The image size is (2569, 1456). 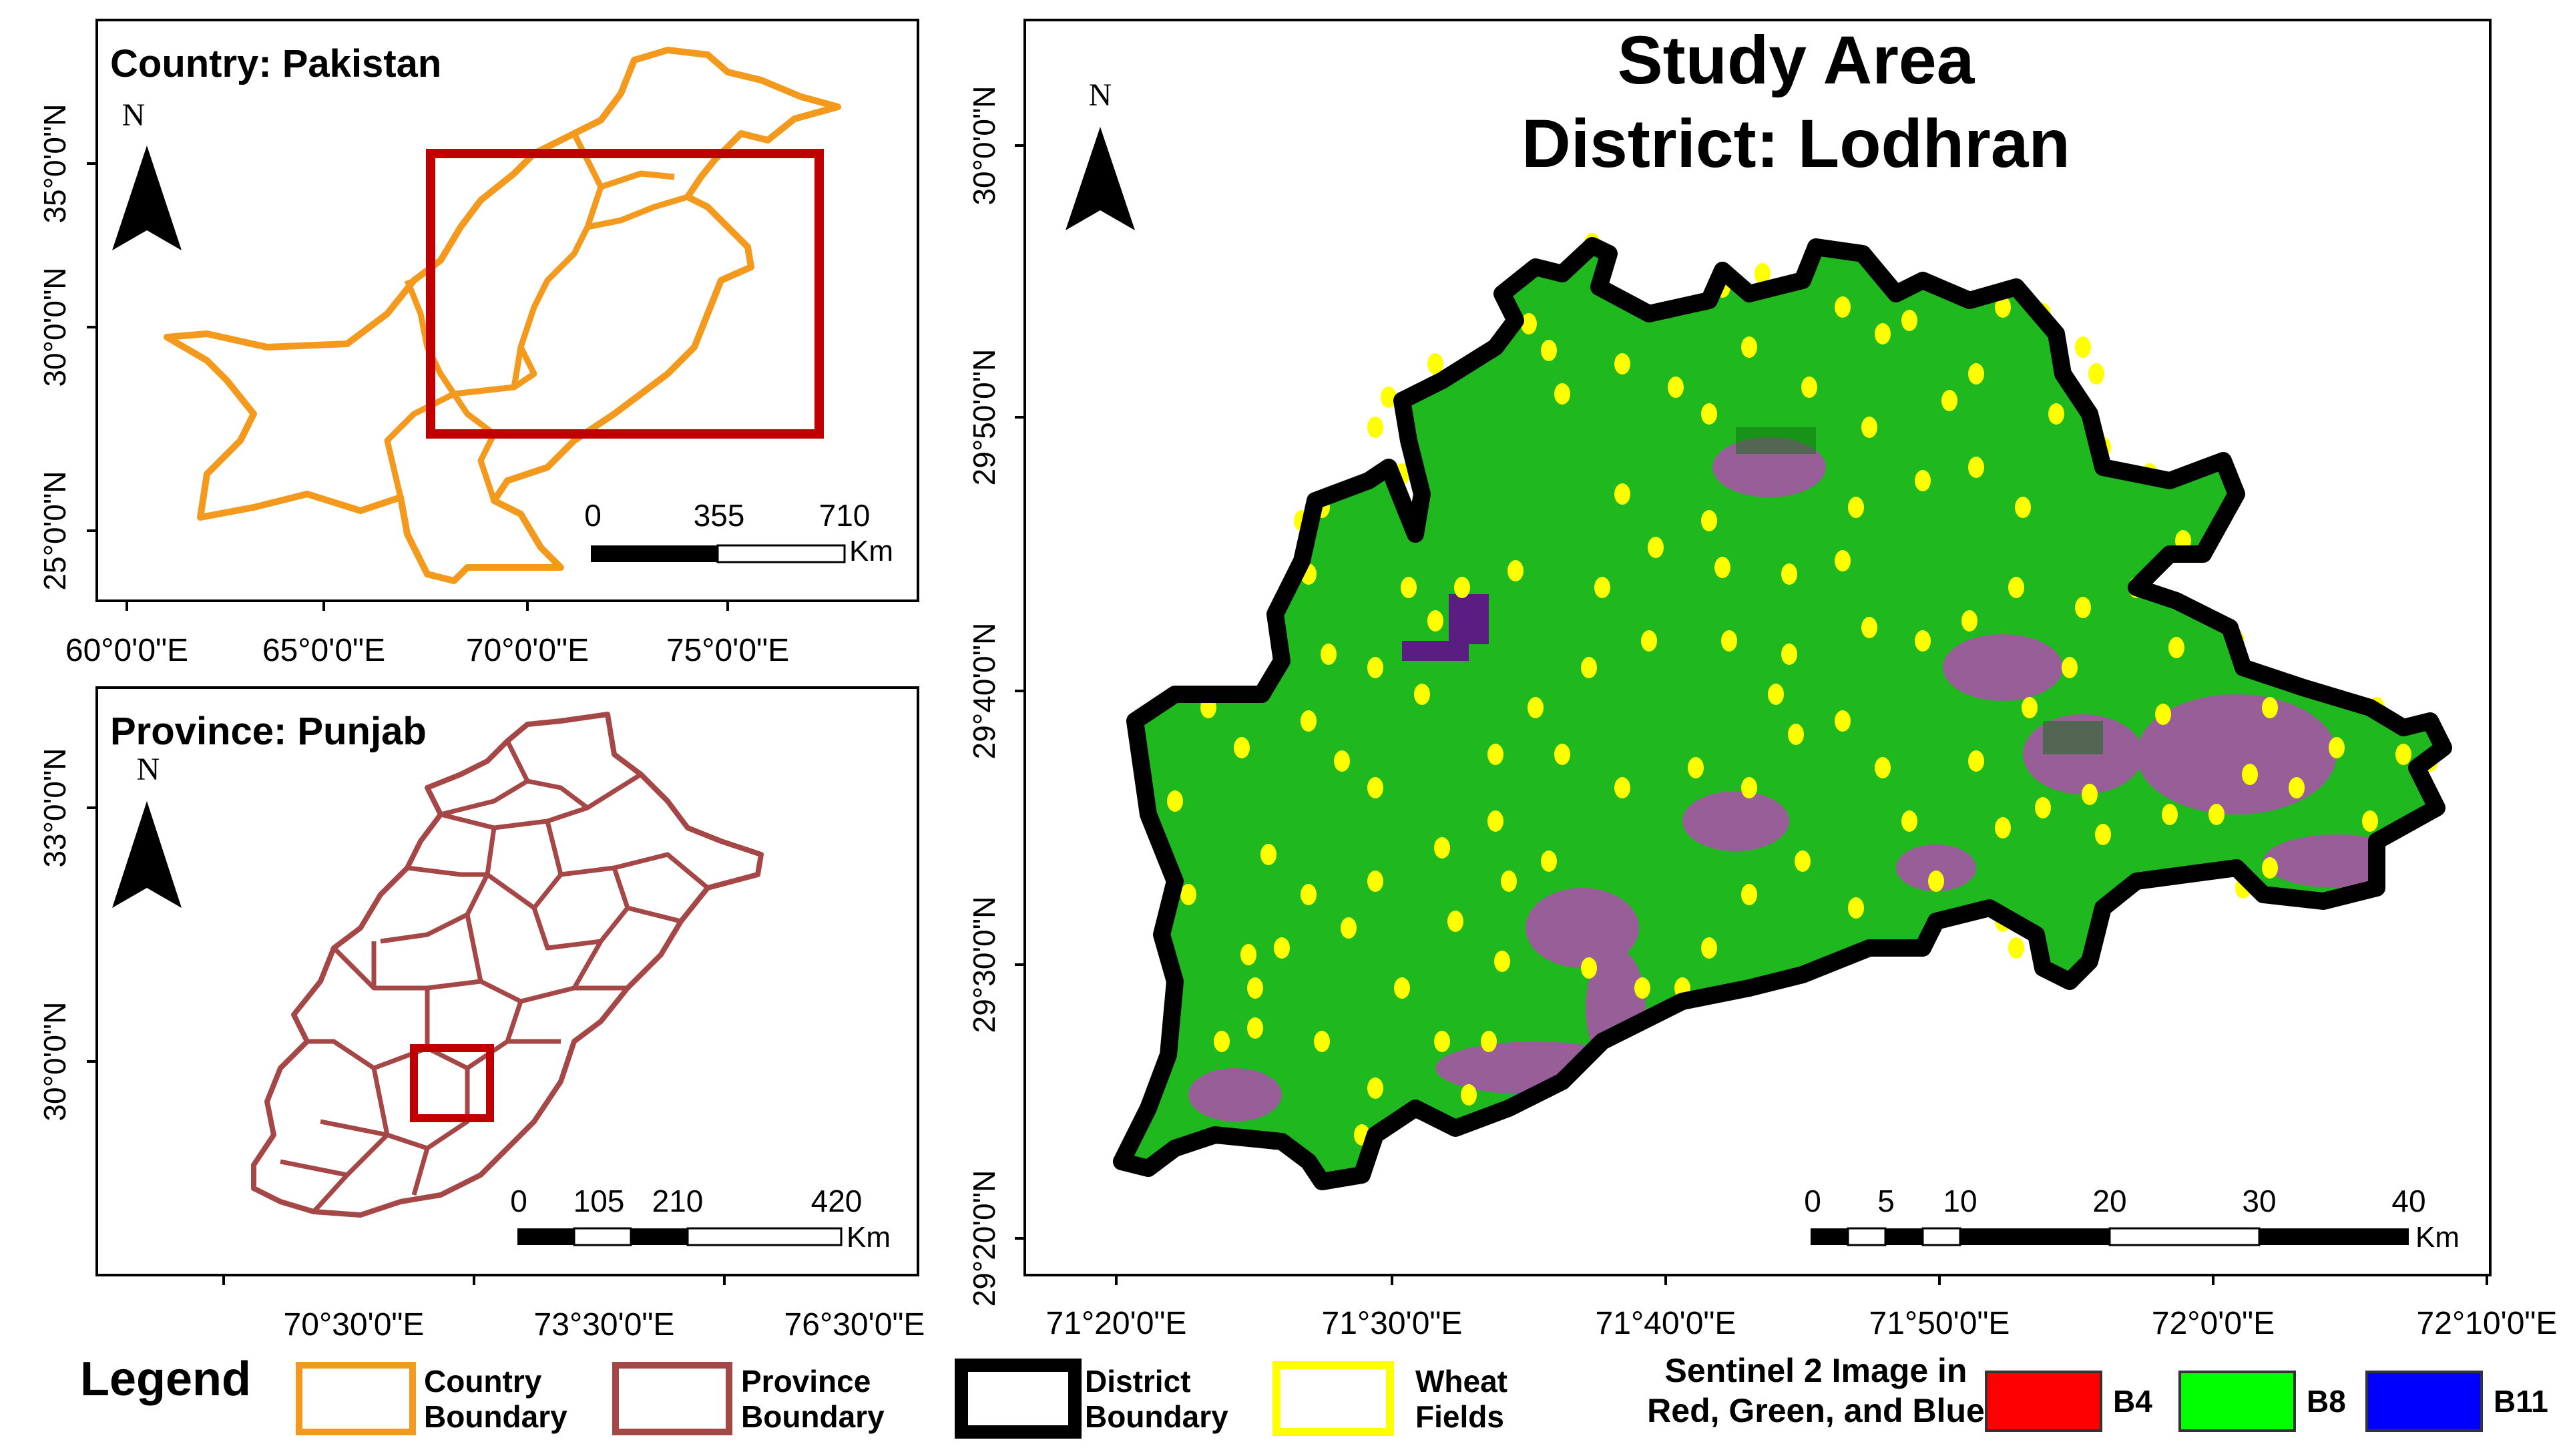 I want to click on country-title: Country: Pakistan, so click(x=275, y=63).